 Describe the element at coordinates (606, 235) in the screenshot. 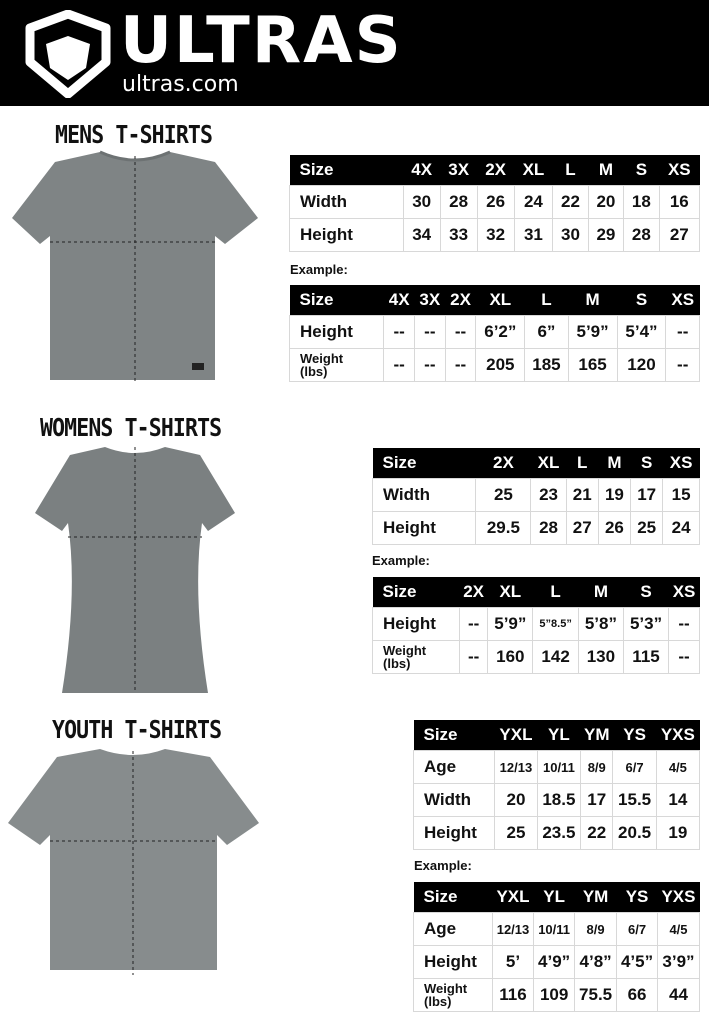

I see `table-cell: 29` at that location.